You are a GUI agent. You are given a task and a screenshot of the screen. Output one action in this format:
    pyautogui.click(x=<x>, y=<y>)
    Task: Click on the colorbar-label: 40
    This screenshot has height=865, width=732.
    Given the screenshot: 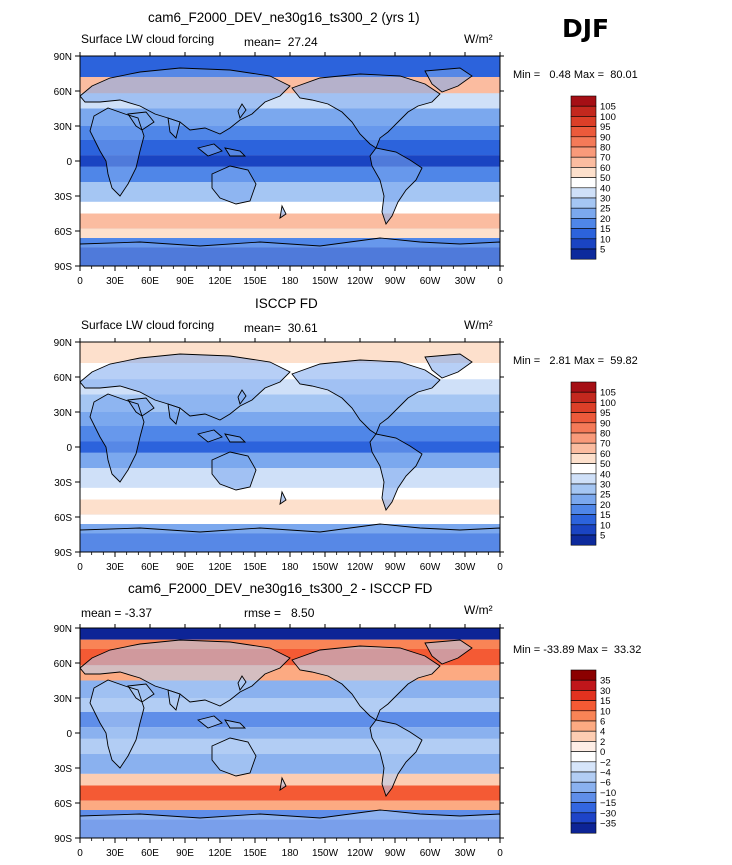 What is the action you would take?
    pyautogui.click(x=605, y=474)
    